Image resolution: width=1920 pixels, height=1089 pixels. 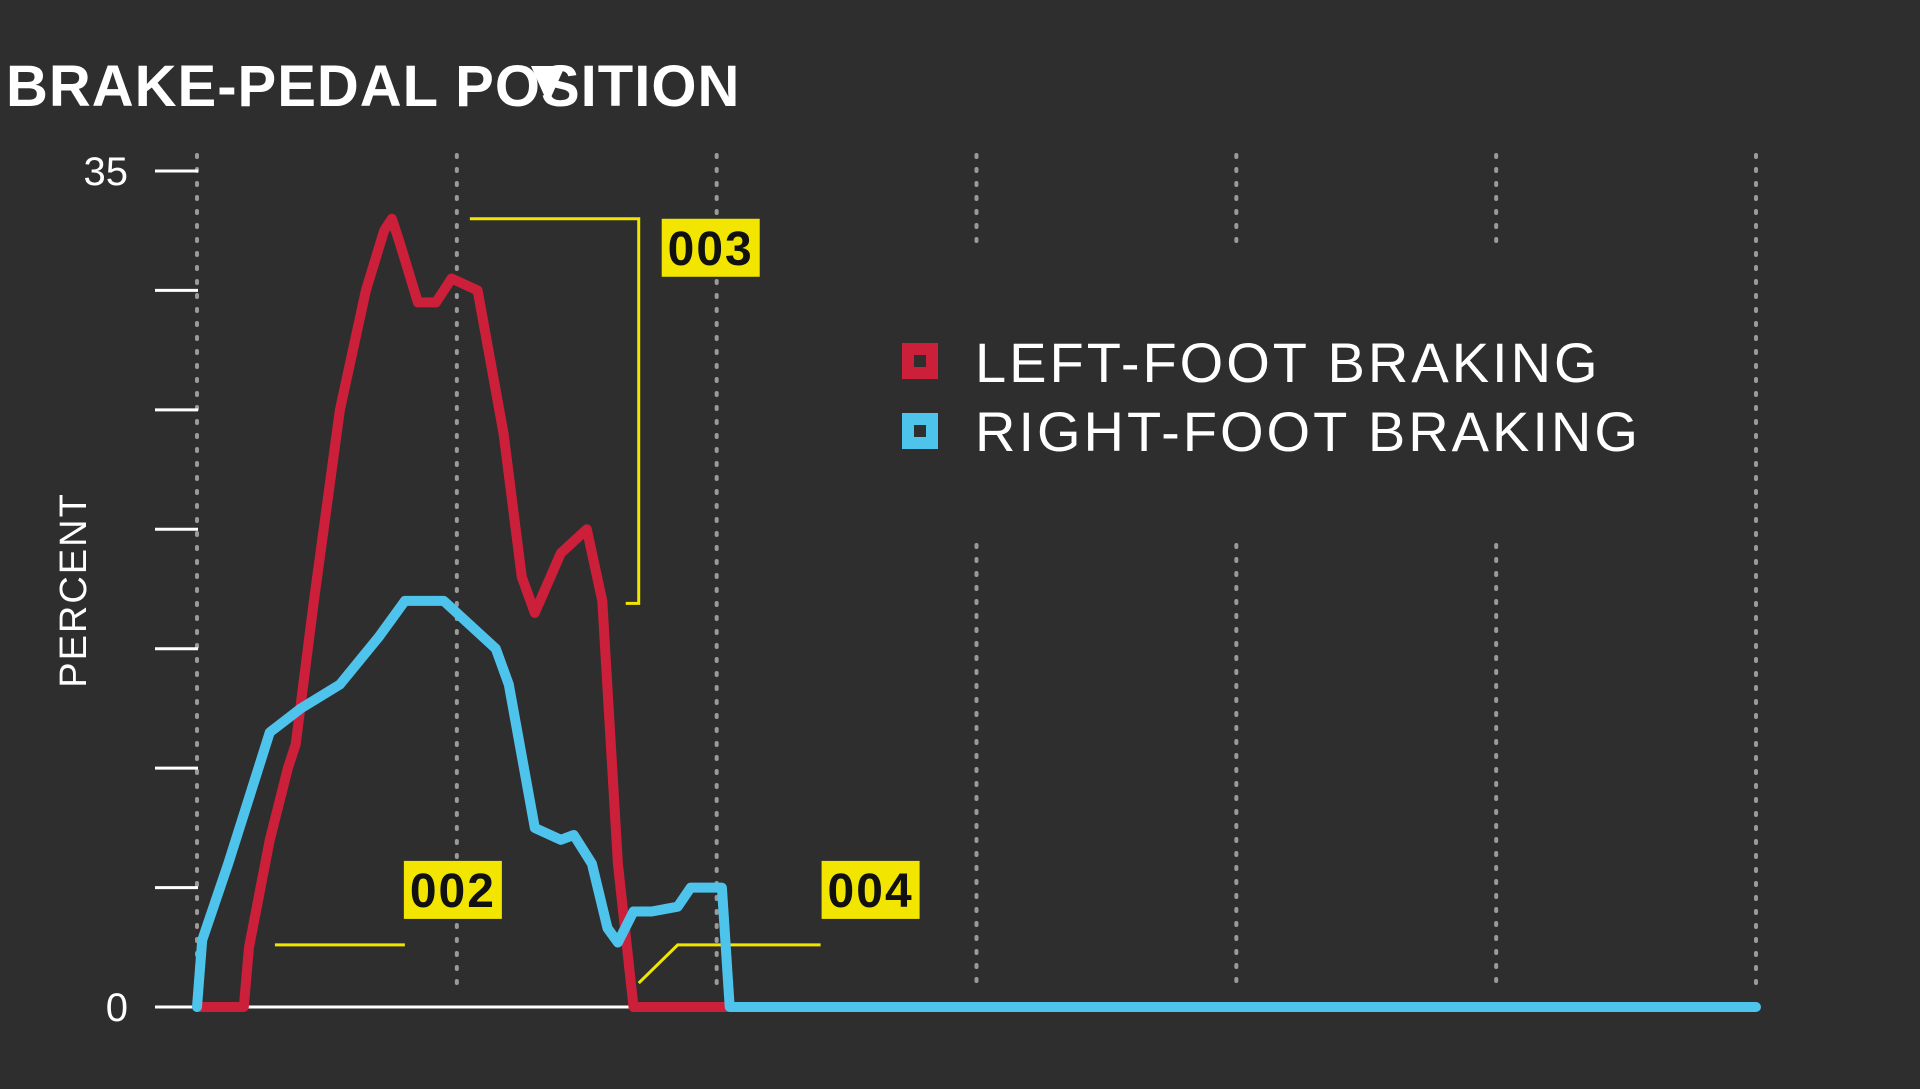 I want to click on legend-swatch-right-foot-inner, so click(x=920, y=431).